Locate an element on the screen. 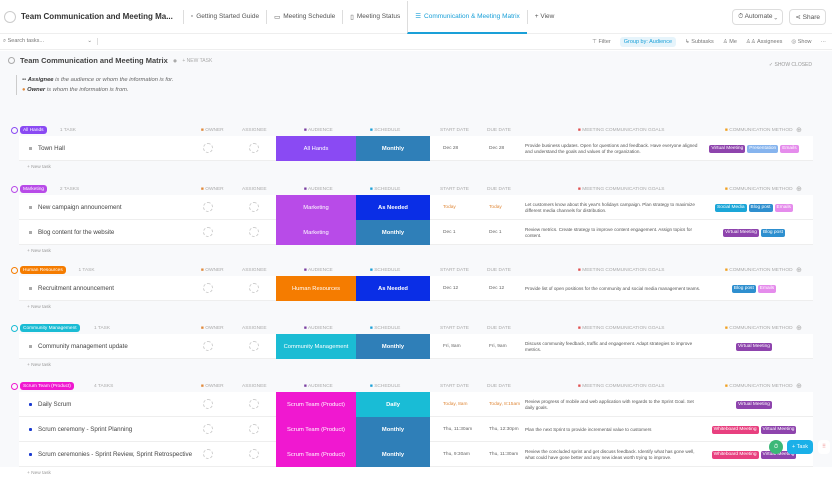  start-date: Dec 1 is located at coordinates (449, 232).